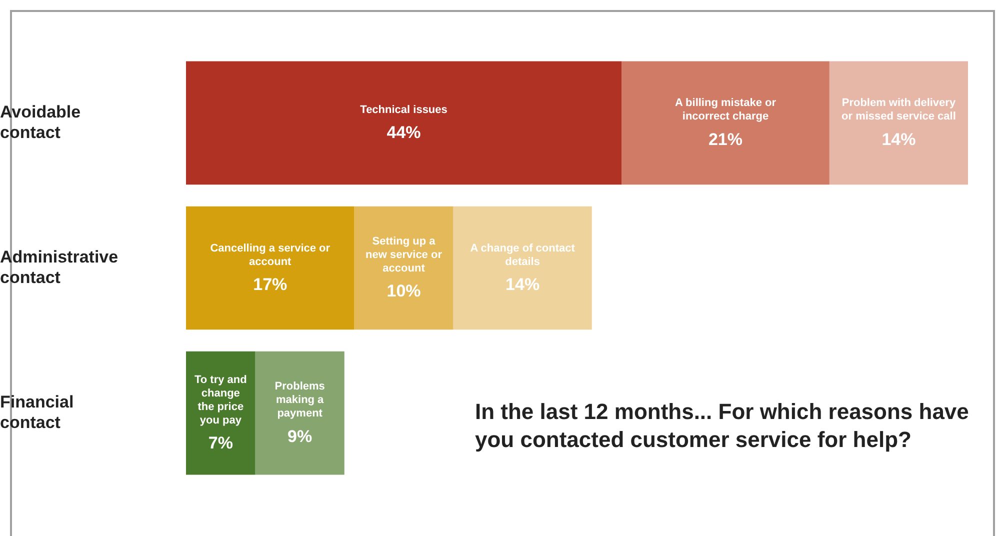 The image size is (997, 536). Describe the element at coordinates (299, 400) in the screenshot. I see `series-label: Problems making a payment` at that location.